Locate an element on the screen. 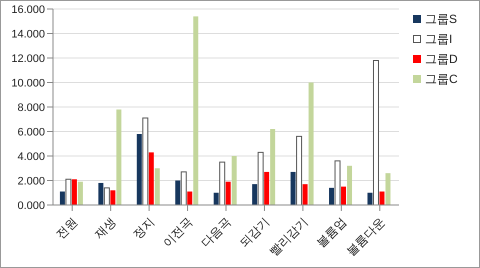 The image size is (480, 268). y-tick-label: 6.000 is located at coordinates (31, 132).